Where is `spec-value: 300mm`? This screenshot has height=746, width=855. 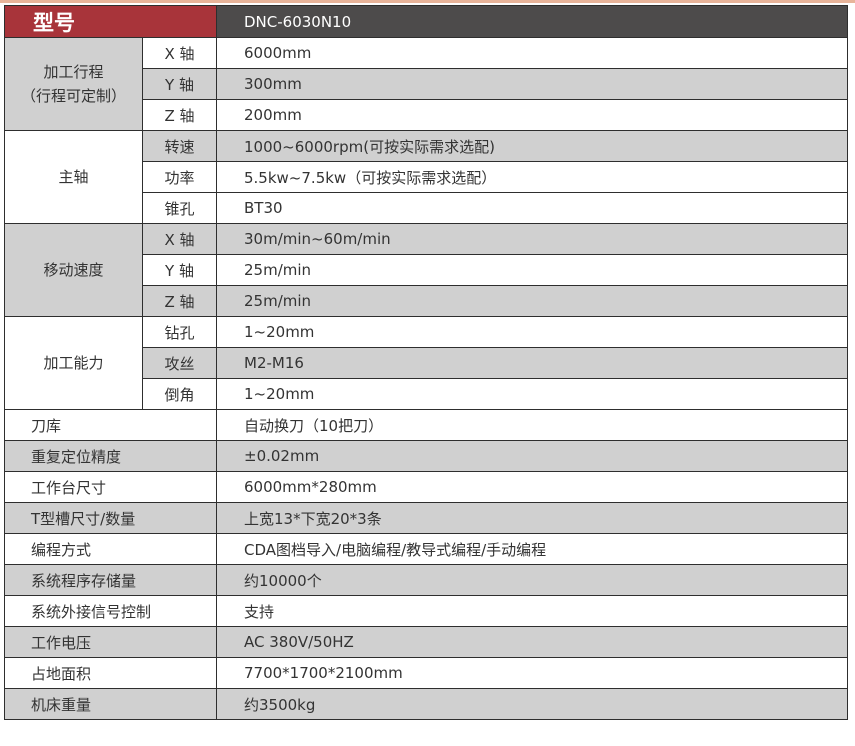 spec-value: 300mm is located at coordinates (532, 84).